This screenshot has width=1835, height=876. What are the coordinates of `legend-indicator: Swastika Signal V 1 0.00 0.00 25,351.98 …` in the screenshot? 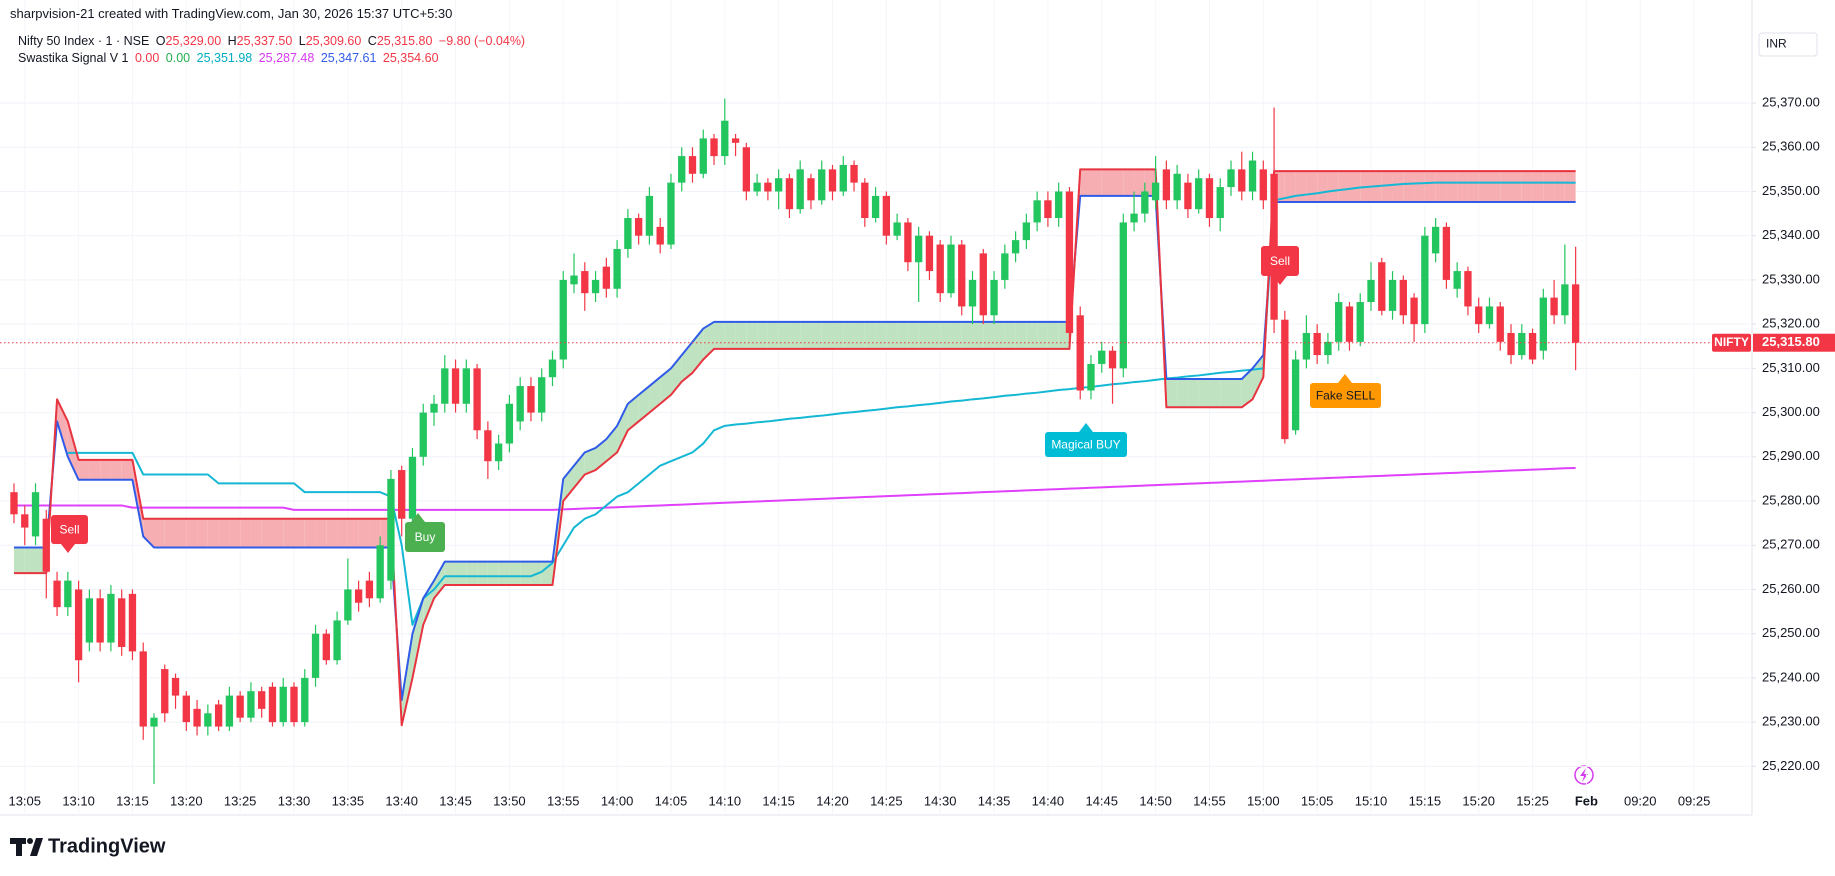 It's located at (230, 58).